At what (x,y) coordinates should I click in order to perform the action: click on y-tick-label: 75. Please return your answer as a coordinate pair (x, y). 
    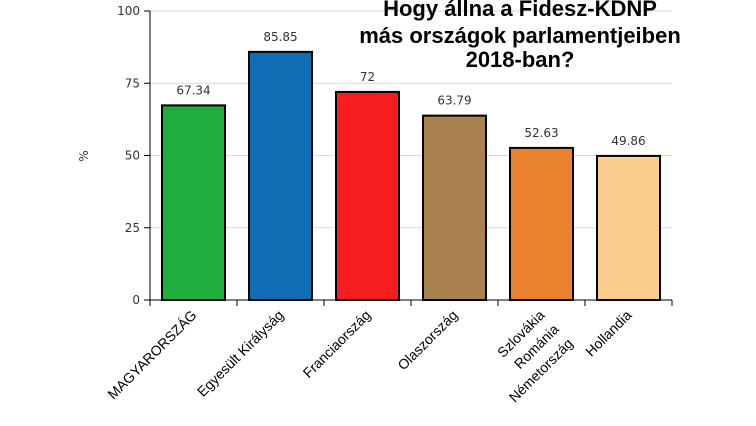
    Looking at the image, I should click on (132, 83).